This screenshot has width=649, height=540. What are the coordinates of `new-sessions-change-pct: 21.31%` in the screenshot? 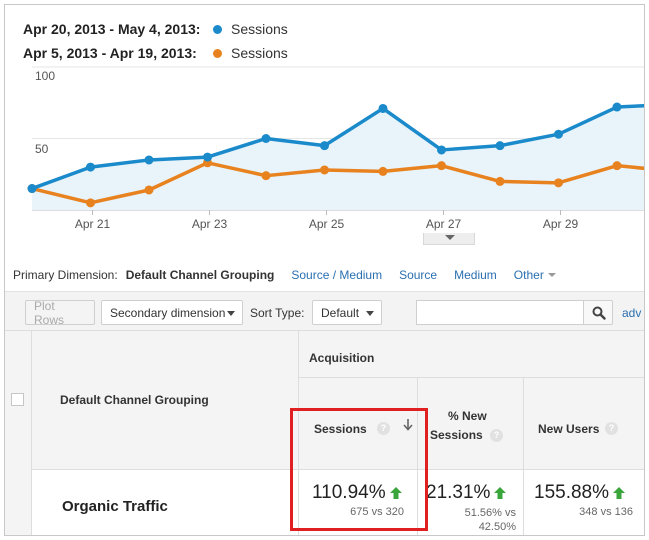 It's located at (458, 492).